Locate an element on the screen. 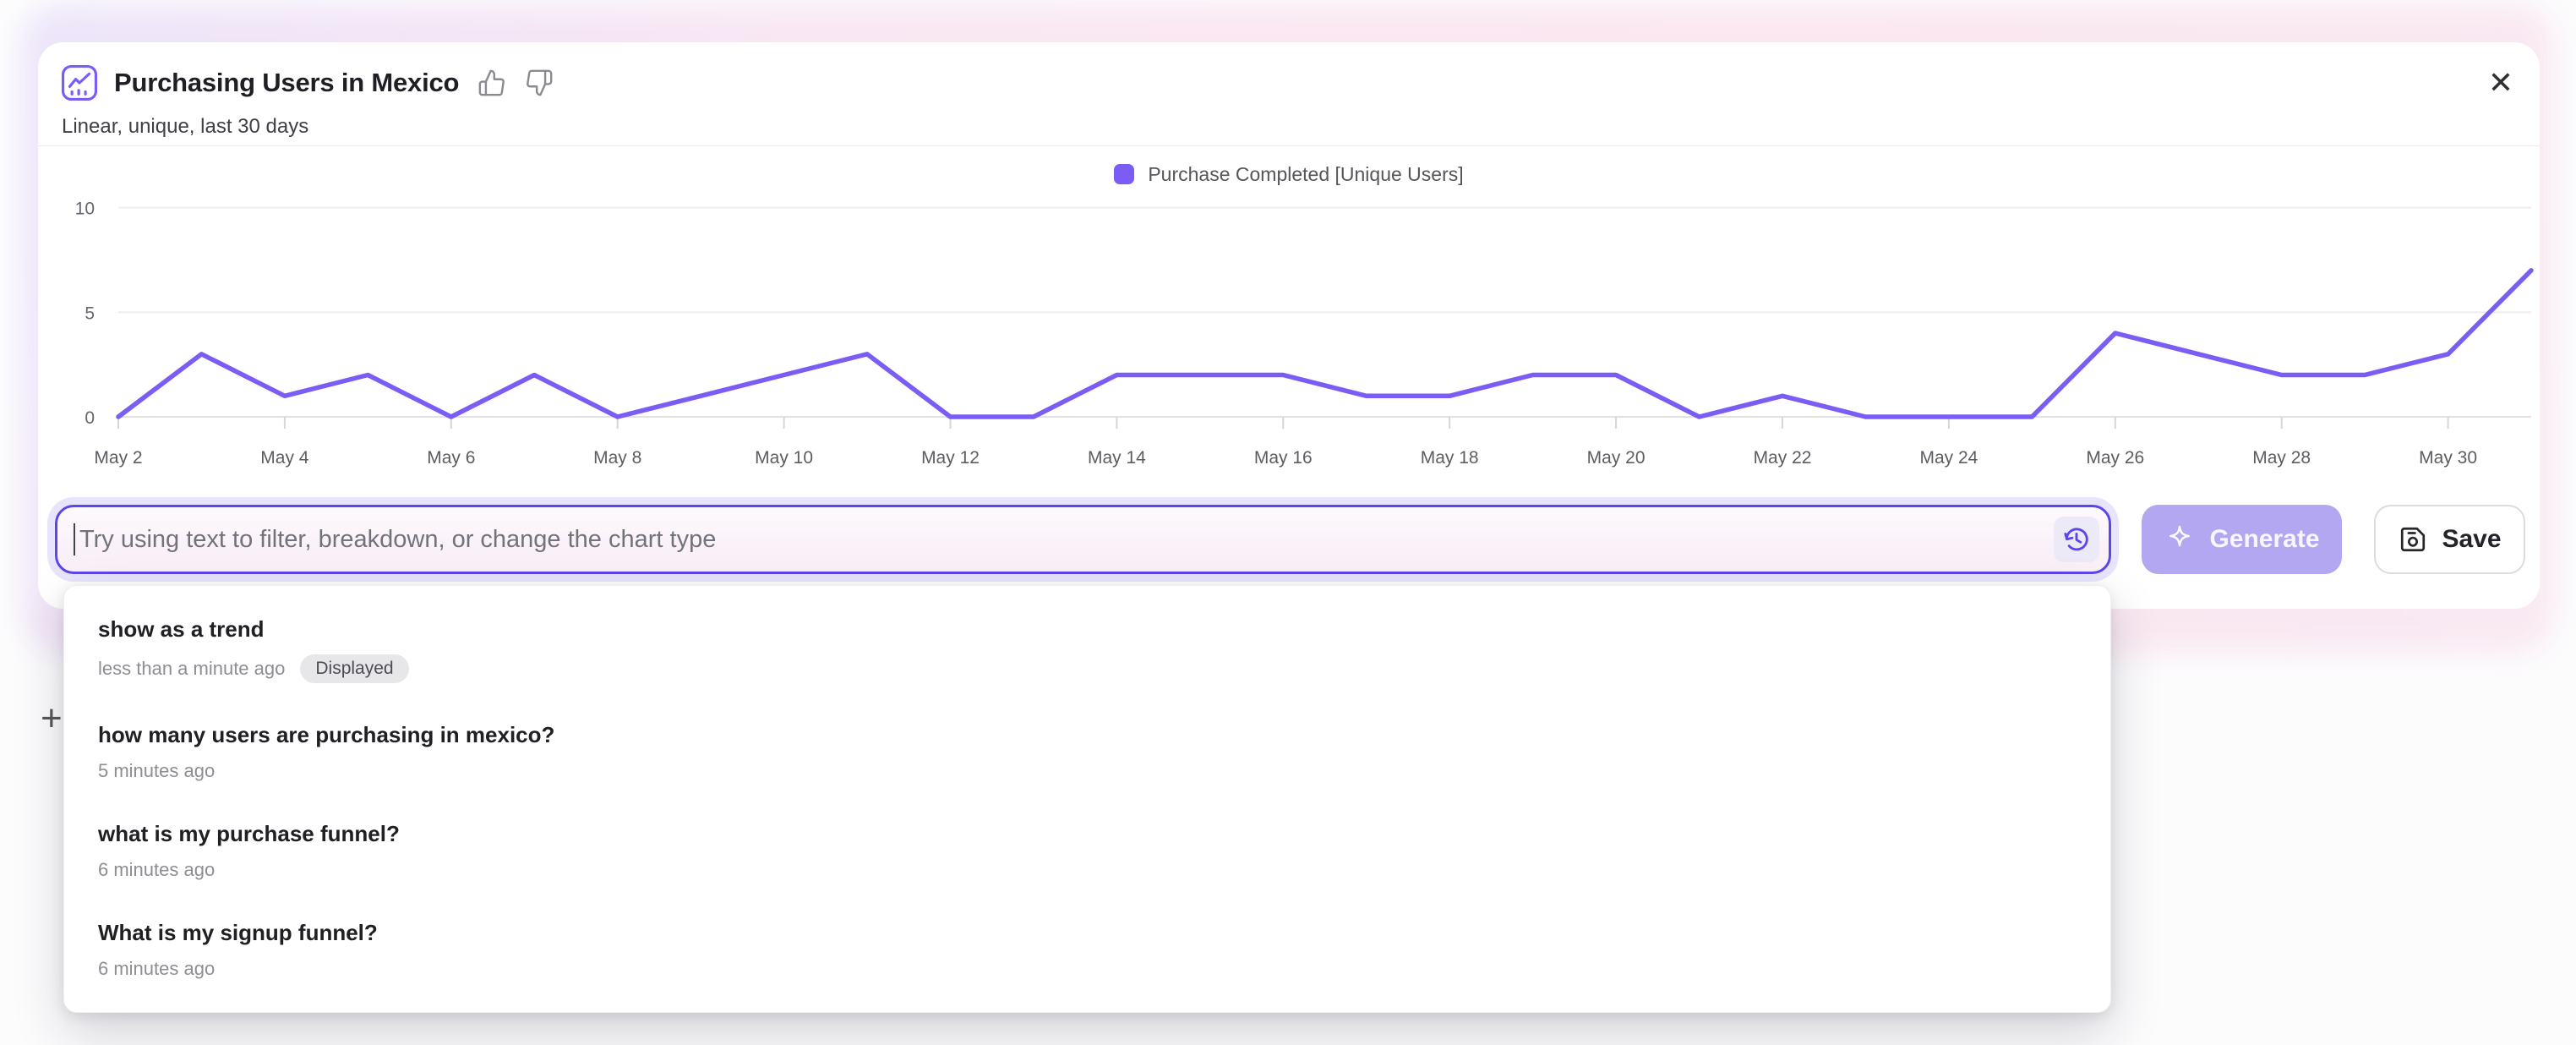 Image resolution: width=2576 pixels, height=1045 pixels. prompt-input-wrap is located at coordinates (1083, 539).